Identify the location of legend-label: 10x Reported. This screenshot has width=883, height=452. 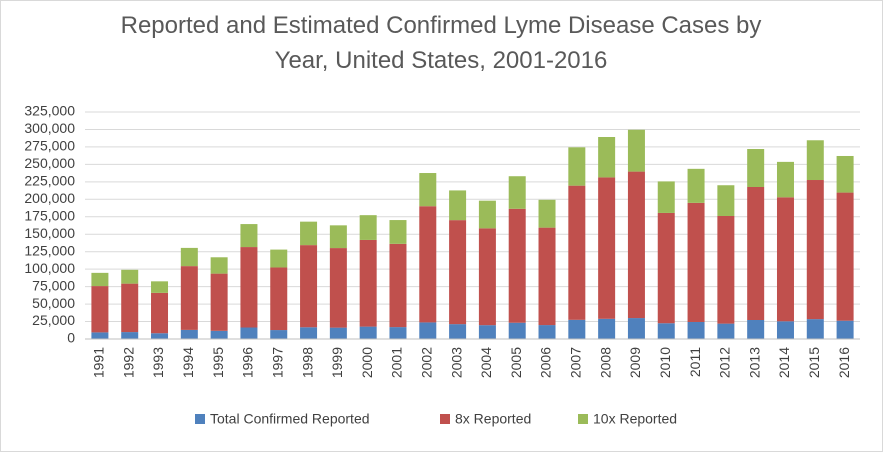
(635, 419).